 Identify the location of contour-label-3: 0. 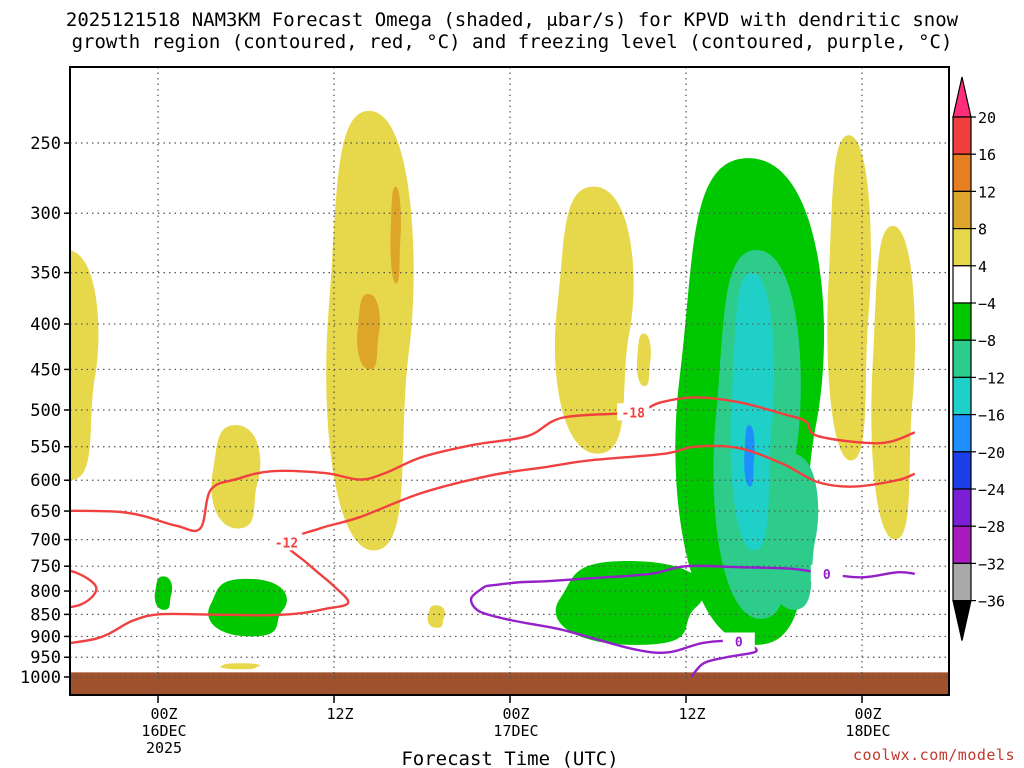
(827, 575).